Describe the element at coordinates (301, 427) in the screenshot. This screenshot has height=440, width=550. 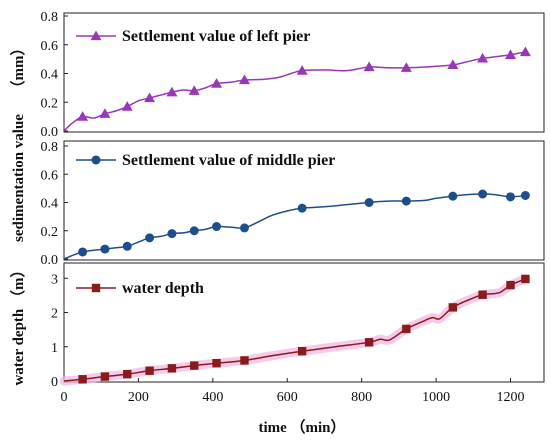
I see `x-axis-label: time （min）` at that location.